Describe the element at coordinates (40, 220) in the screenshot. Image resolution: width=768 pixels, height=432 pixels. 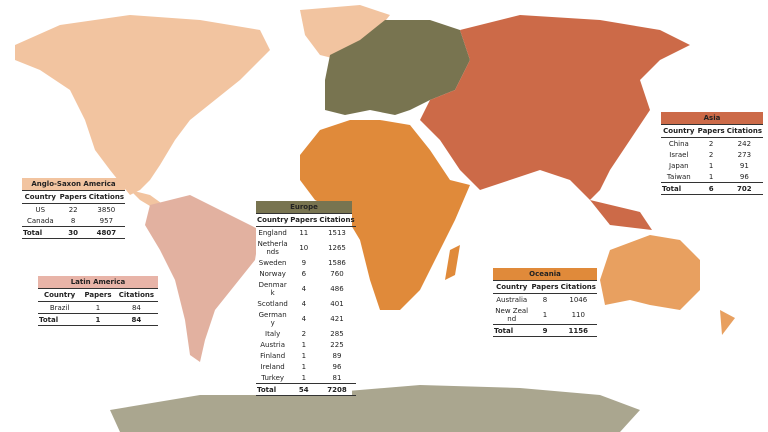
I see `cell: Canada` at that location.